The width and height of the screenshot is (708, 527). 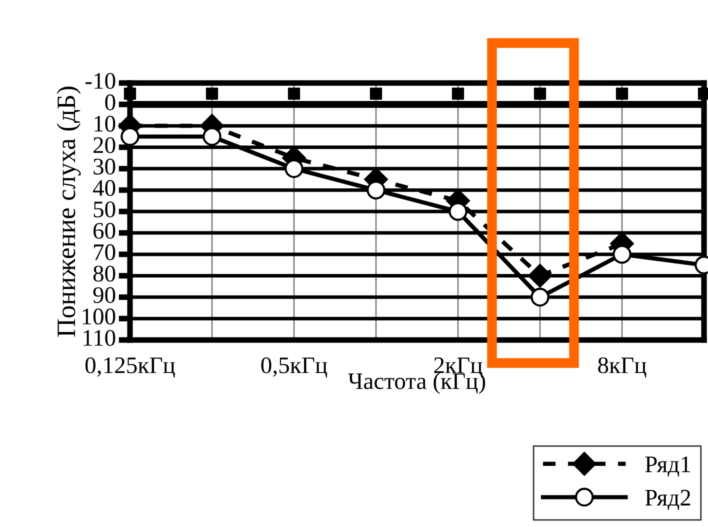 What do you see at coordinates (667, 466) in the screenshot?
I see `legend-label: Ряд1` at bounding box center [667, 466].